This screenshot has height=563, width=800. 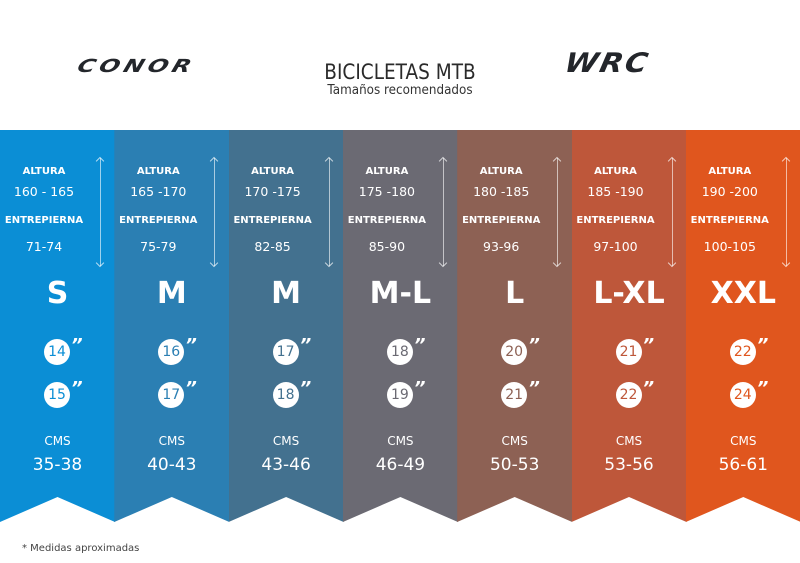 I want to click on wheel-size-badge: 20”, so click(x=520, y=350).